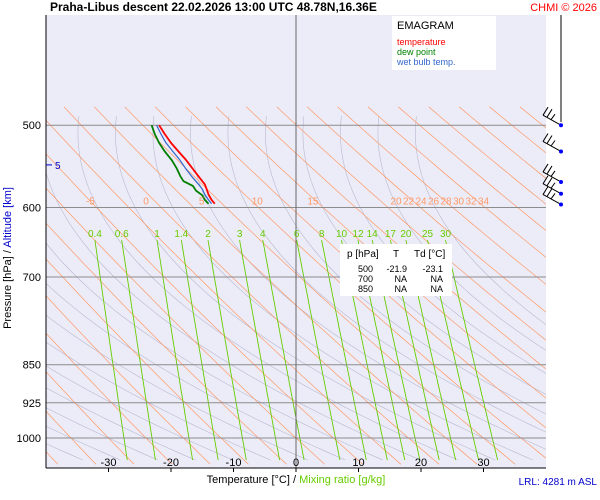  Describe the element at coordinates (313, 201) in the screenshot. I see `dry-adiabat-label: 15` at that location.